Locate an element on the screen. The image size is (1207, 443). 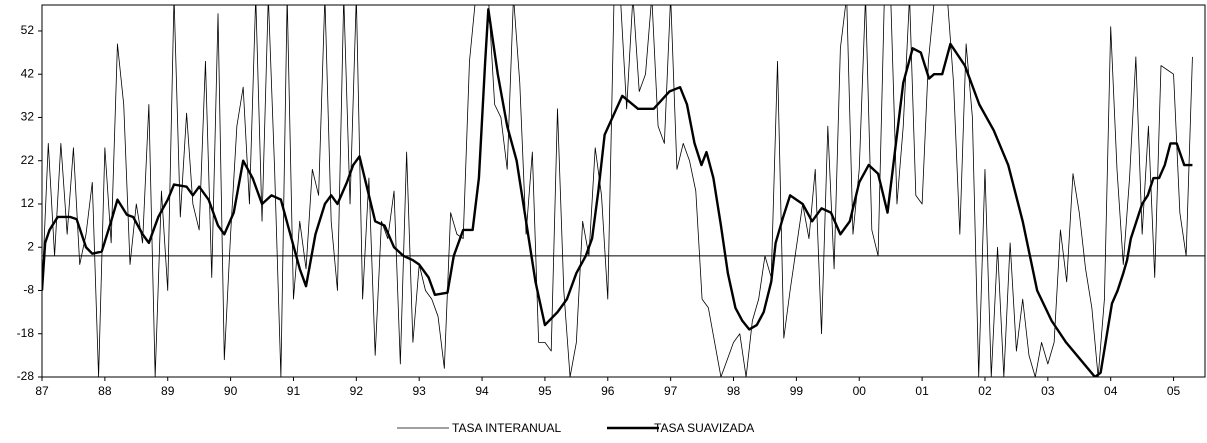
x-tick-label: 92 is located at coordinates (357, 391).